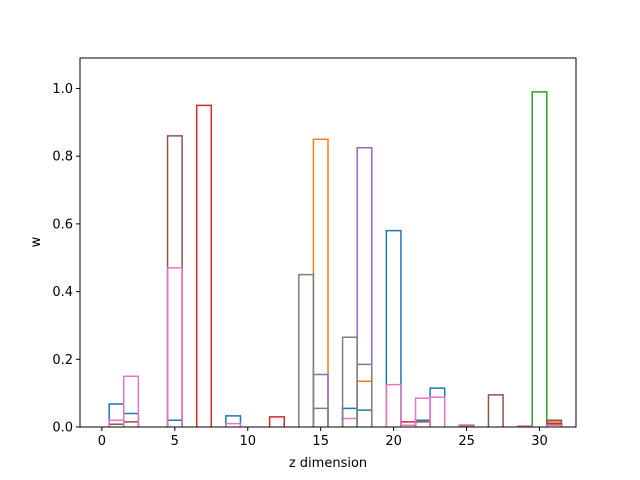 The image size is (640, 480). I want to click on y-tick-label: 0.0, so click(62, 428).